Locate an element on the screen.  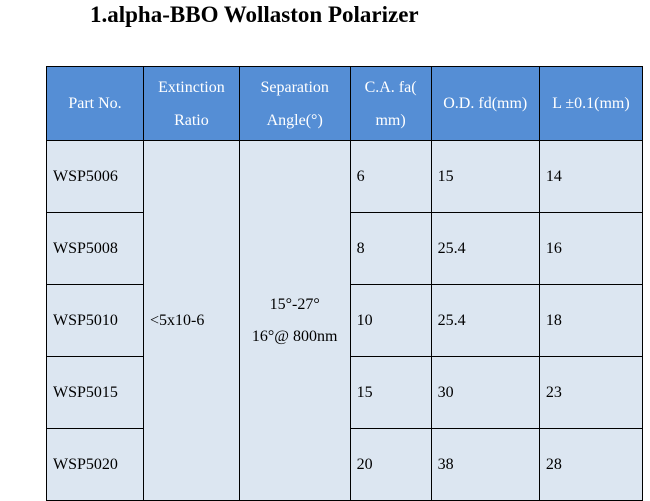
table-cell: 16 is located at coordinates (591, 248).